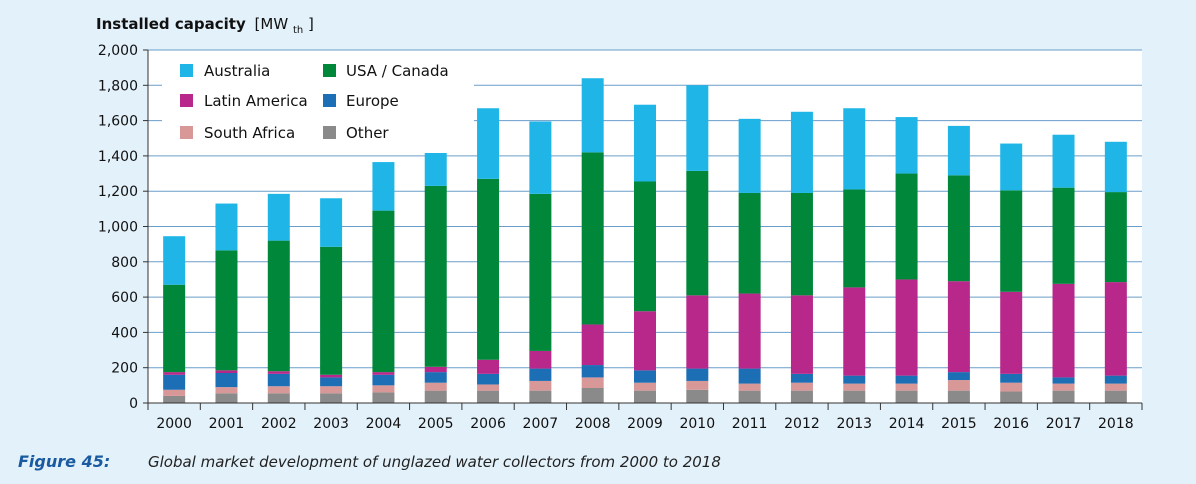 The width and height of the screenshot is (1196, 484). I want to click on bar-south-africa-2010, so click(697, 385).